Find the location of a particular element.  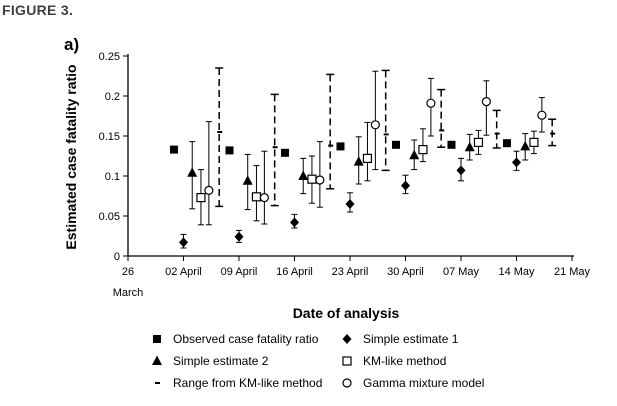

y-tick-label: 0.15 is located at coordinates (109, 137).